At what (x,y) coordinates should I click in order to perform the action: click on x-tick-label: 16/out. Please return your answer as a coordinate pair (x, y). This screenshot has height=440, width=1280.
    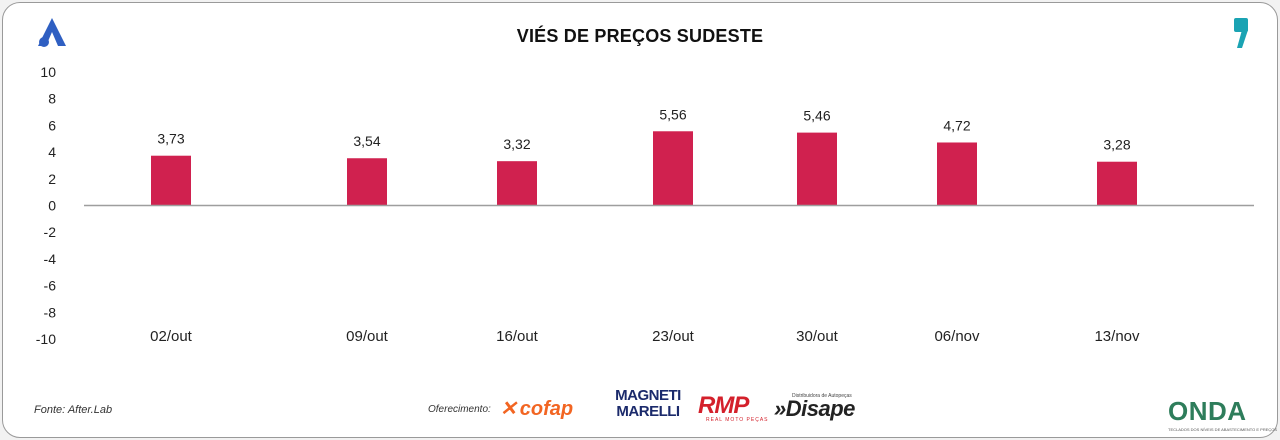
    Looking at the image, I should click on (517, 336).